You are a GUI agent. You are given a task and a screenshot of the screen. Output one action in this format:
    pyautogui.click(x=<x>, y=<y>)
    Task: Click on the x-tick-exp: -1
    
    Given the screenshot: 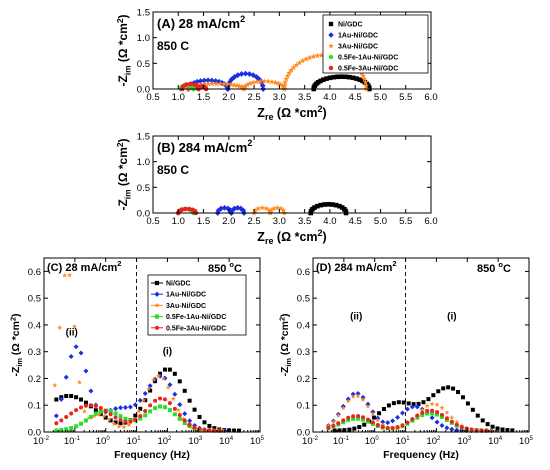 What is the action you would take?
    pyautogui.click(x=77, y=439)
    